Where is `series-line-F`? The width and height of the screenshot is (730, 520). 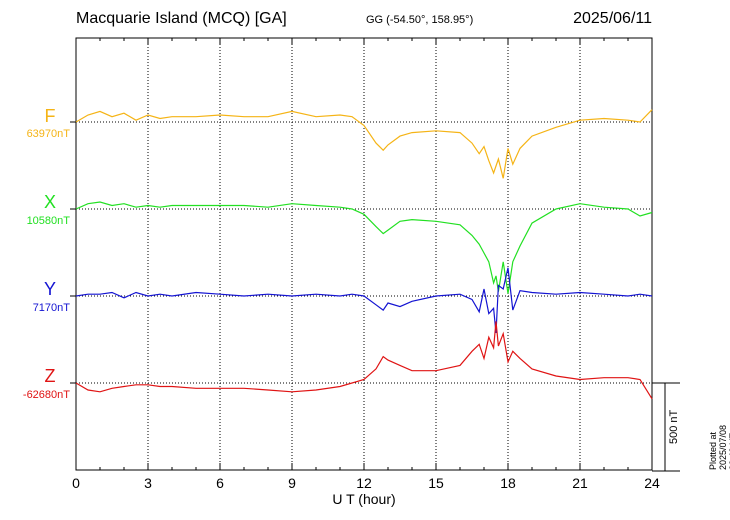 series-line-F is located at coordinates (364, 144).